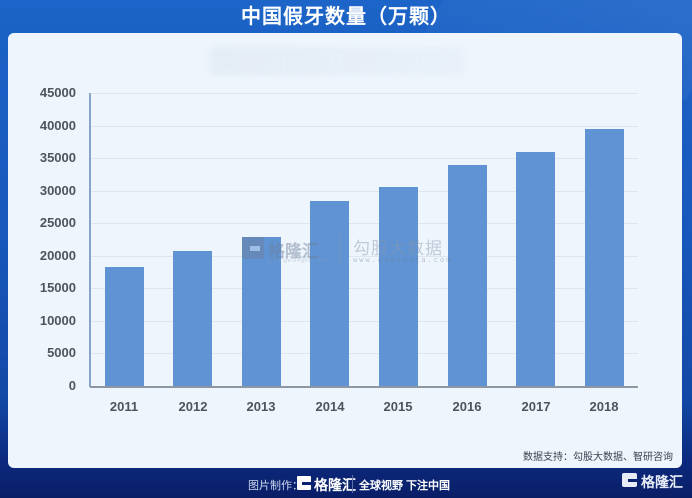  What do you see at coordinates (535, 269) in the screenshot?
I see `bar-2017` at bounding box center [535, 269].